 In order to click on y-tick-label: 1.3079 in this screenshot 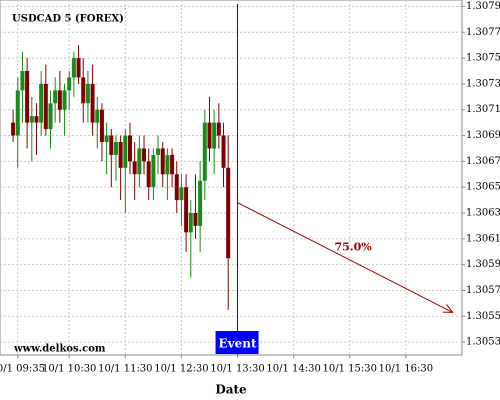, I will do `click(483, 6)`.